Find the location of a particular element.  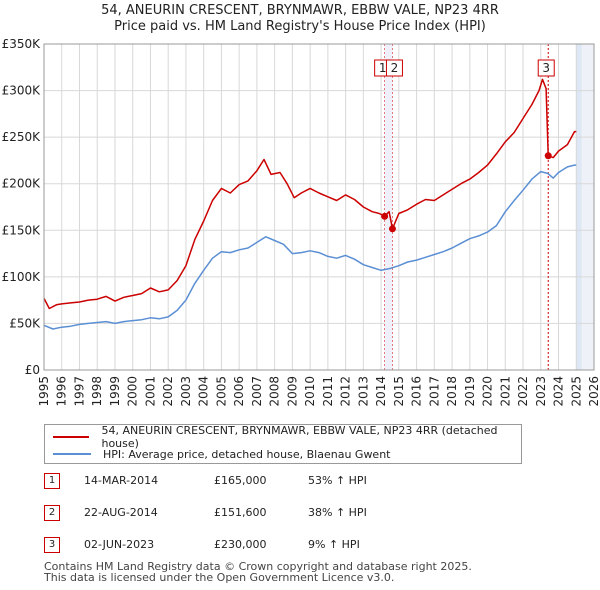

x-tick-label: 1996 is located at coordinates (62, 391).